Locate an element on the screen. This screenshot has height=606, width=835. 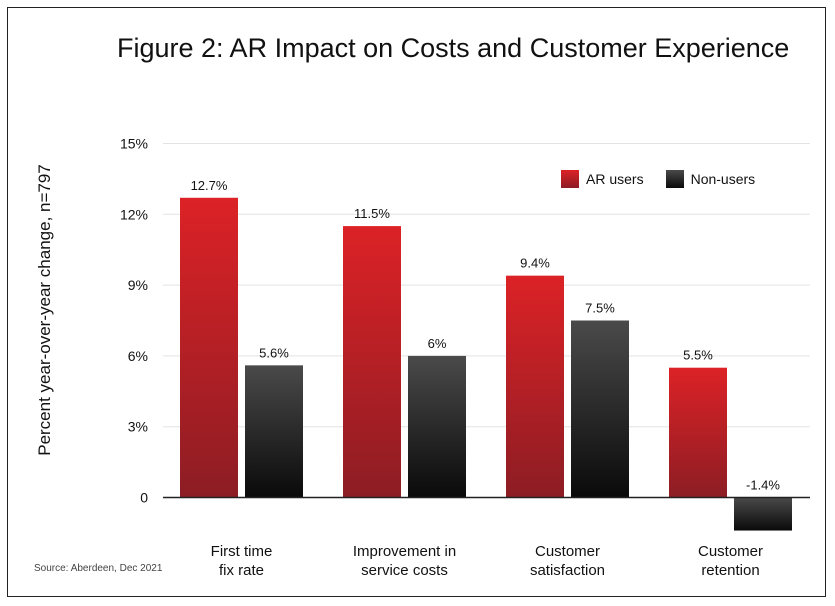
data-label-non: 7.5% is located at coordinates (600, 308).